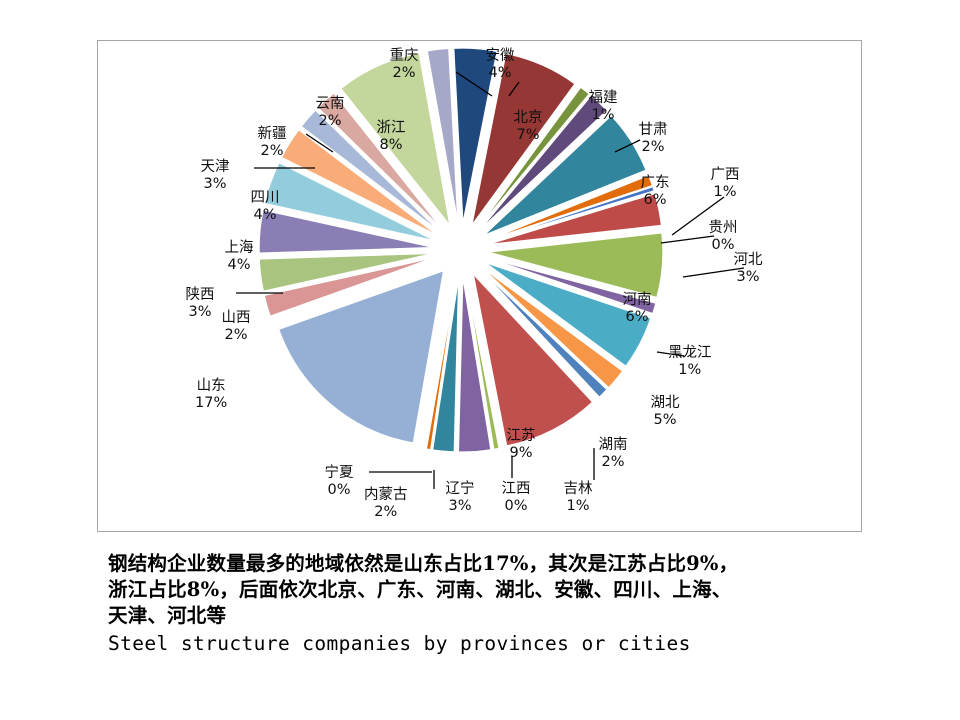  I want to click on pie-label-21: 上海 4%, so click(239, 257).